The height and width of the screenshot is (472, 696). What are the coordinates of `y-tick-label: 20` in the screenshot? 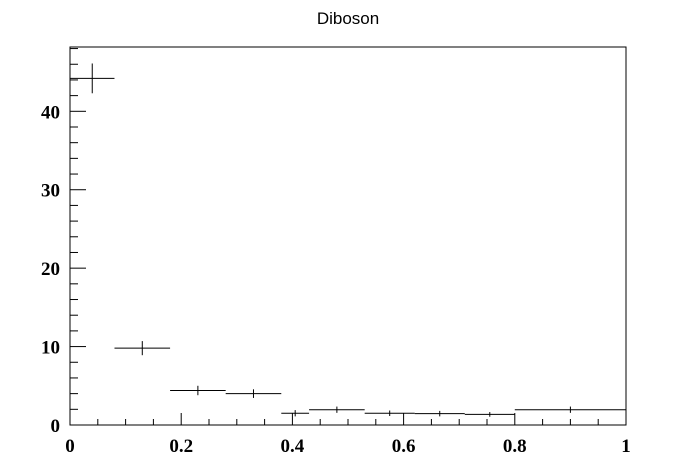 It's located at (50, 269).